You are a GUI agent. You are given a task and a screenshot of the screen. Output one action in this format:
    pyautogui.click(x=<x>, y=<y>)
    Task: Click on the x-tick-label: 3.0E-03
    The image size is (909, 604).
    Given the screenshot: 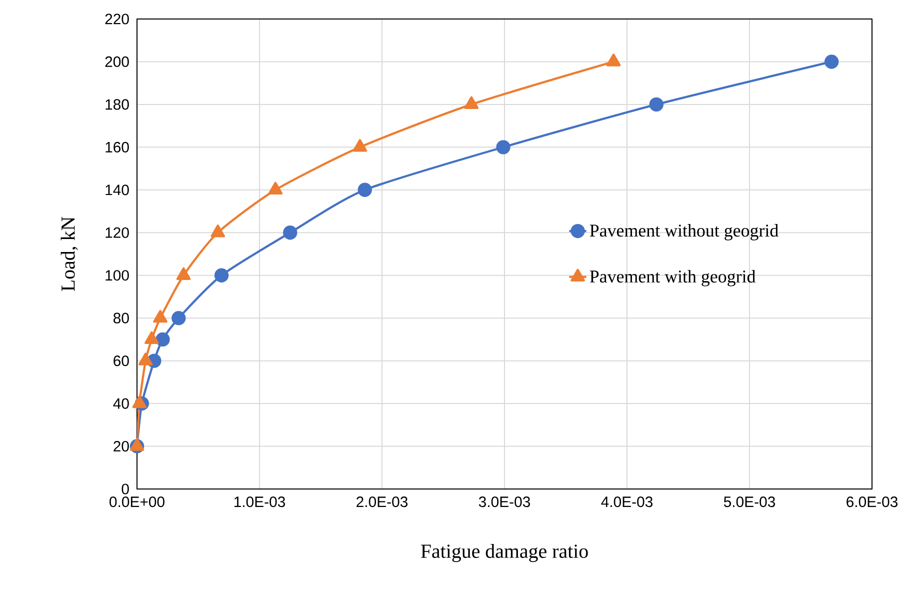 What is the action you would take?
    pyautogui.click(x=504, y=502)
    